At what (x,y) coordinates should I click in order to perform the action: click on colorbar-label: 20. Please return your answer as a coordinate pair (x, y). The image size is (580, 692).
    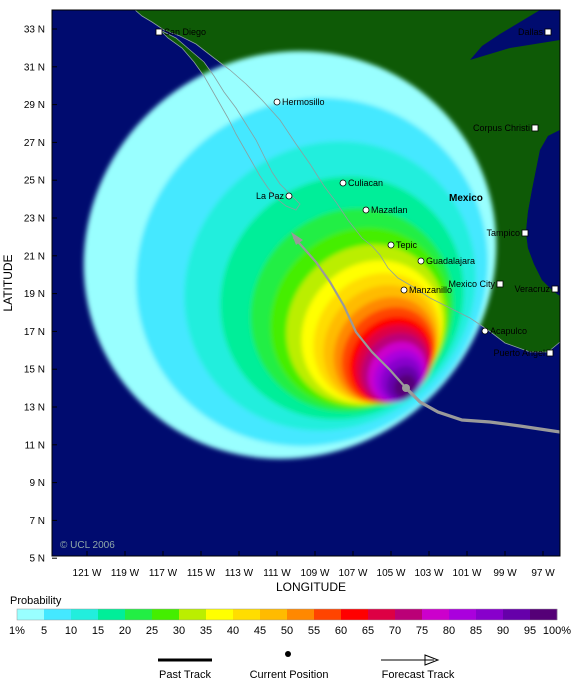
    Looking at the image, I should click on (125, 631).